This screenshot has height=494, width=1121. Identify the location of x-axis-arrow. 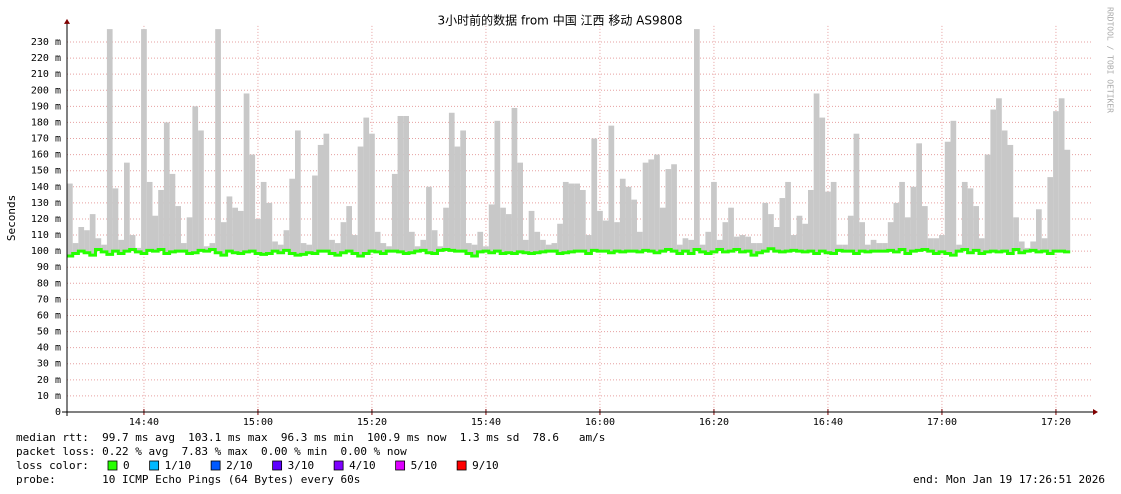
(1095, 412).